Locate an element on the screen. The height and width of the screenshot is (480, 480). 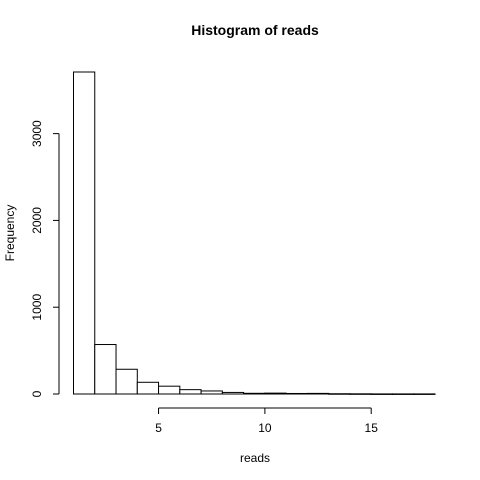
y-tick-label: 3000 is located at coordinates (37, 133).